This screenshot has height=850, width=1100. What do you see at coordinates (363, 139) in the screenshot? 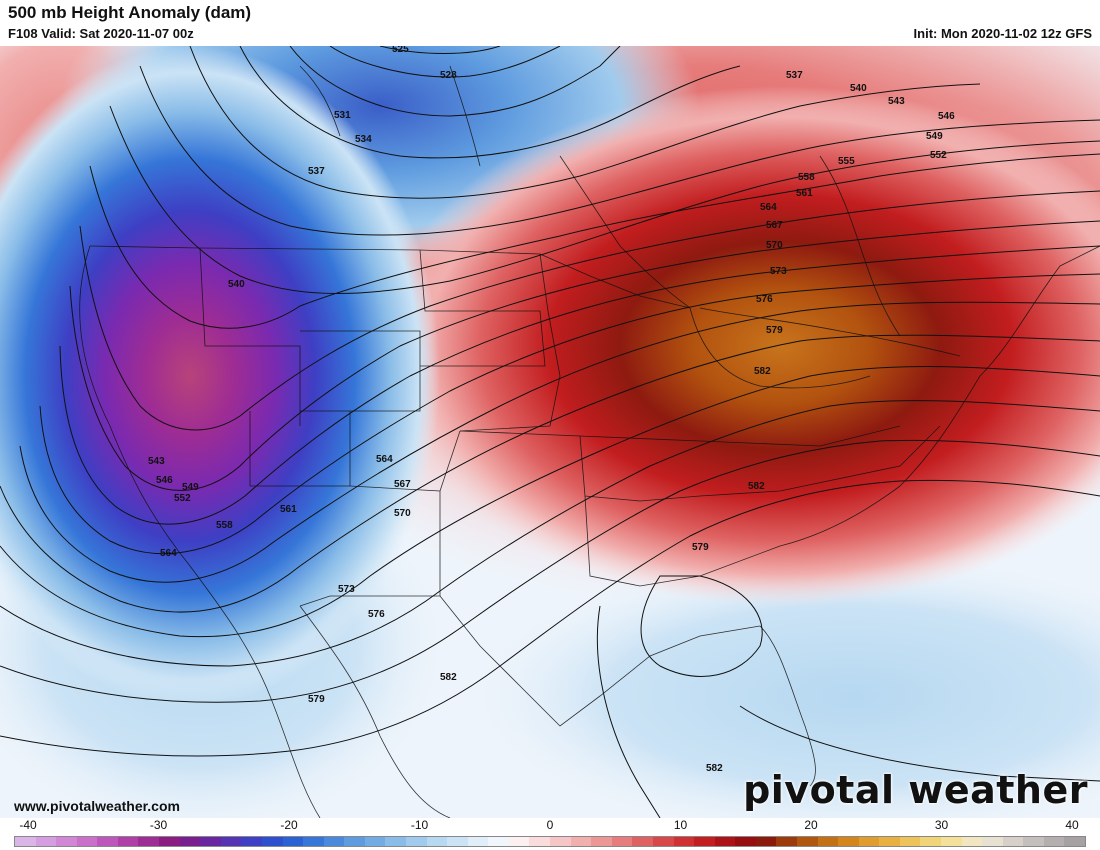
I see `contour-label: 534` at bounding box center [363, 139].